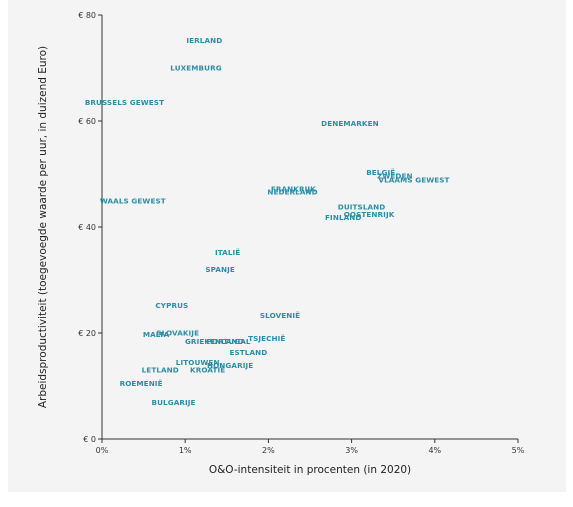 This screenshot has width=573, height=507. Describe the element at coordinates (518, 450) in the screenshot. I see `x-tick-label: 5%` at that location.